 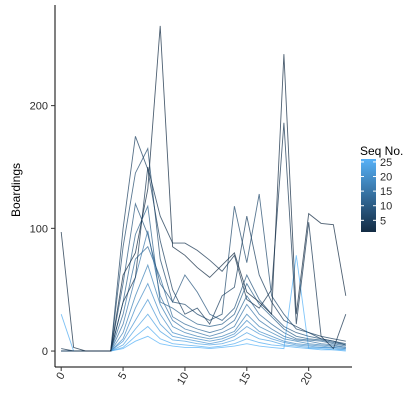 What do you see at coordinates (245, 379) in the screenshot?
I see `x-tick-label: 15` at bounding box center [245, 379].